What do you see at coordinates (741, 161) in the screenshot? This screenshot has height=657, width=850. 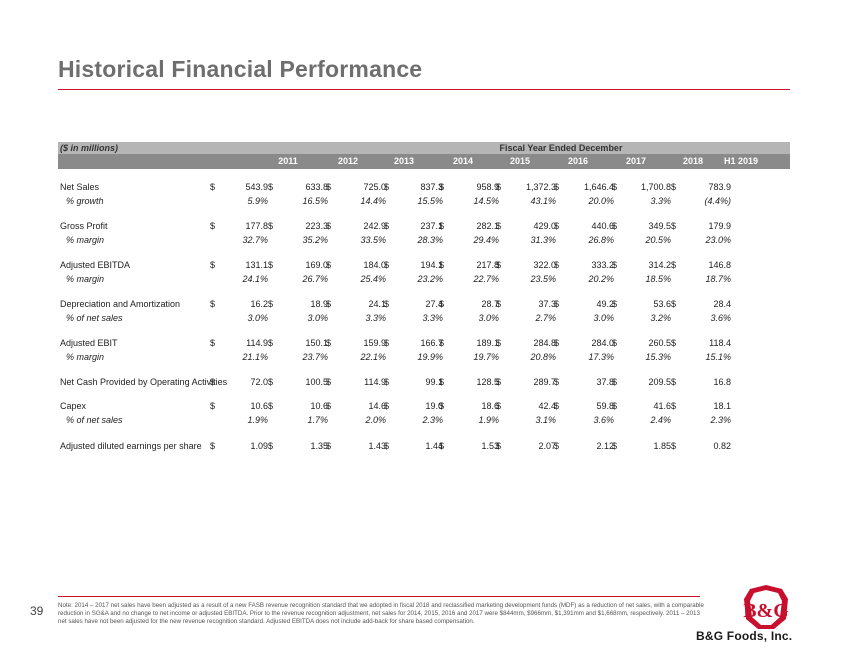 I see `year-header: H1 2019` at bounding box center [741, 161].